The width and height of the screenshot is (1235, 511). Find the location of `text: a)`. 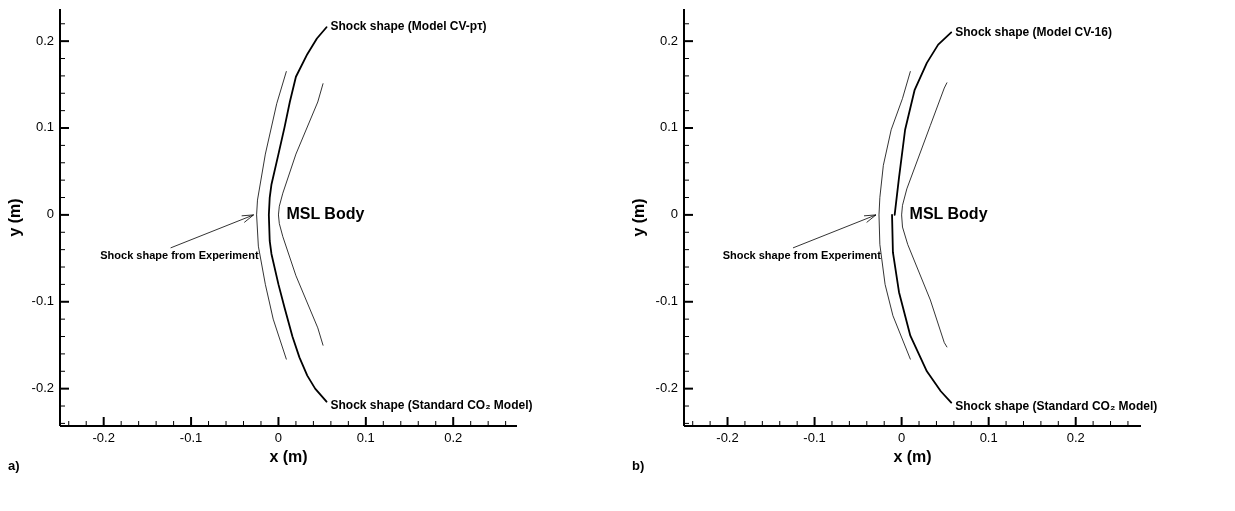

text: a) is located at coordinates (14, 465).